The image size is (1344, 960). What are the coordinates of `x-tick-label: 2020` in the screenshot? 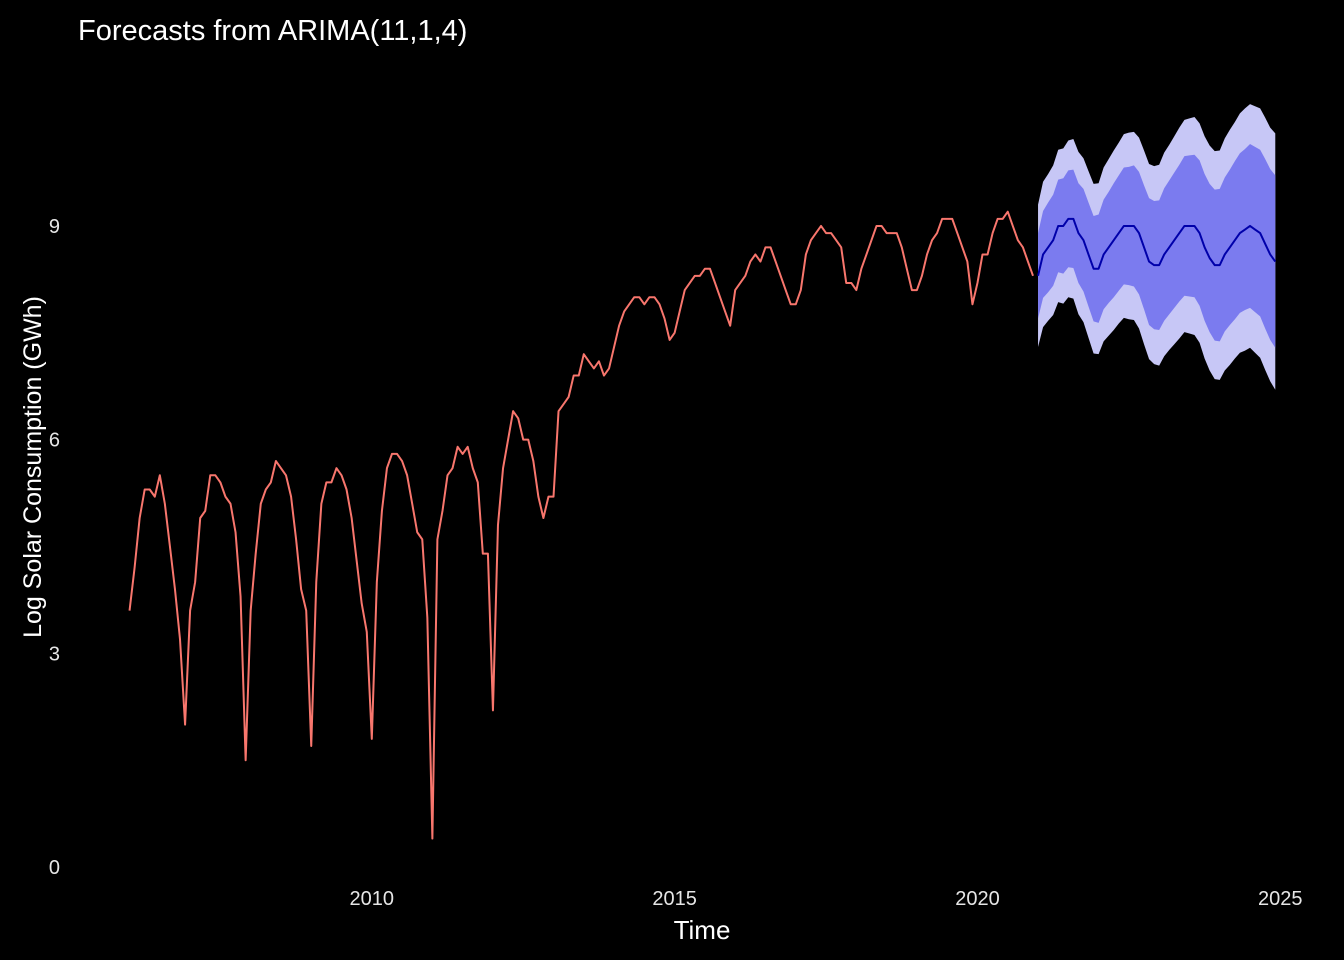 It's located at (977, 899).